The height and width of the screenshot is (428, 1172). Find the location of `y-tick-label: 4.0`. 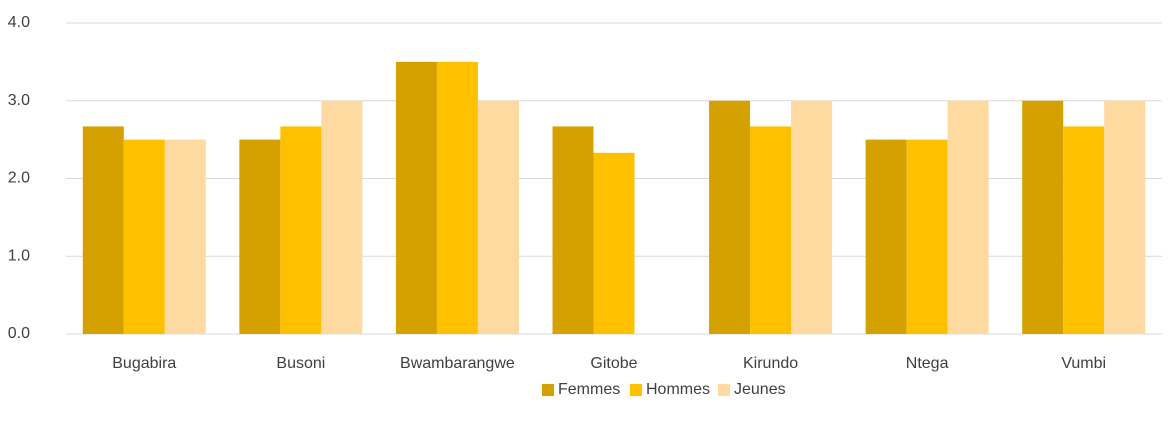

y-tick-label: 4.0 is located at coordinates (19, 22).